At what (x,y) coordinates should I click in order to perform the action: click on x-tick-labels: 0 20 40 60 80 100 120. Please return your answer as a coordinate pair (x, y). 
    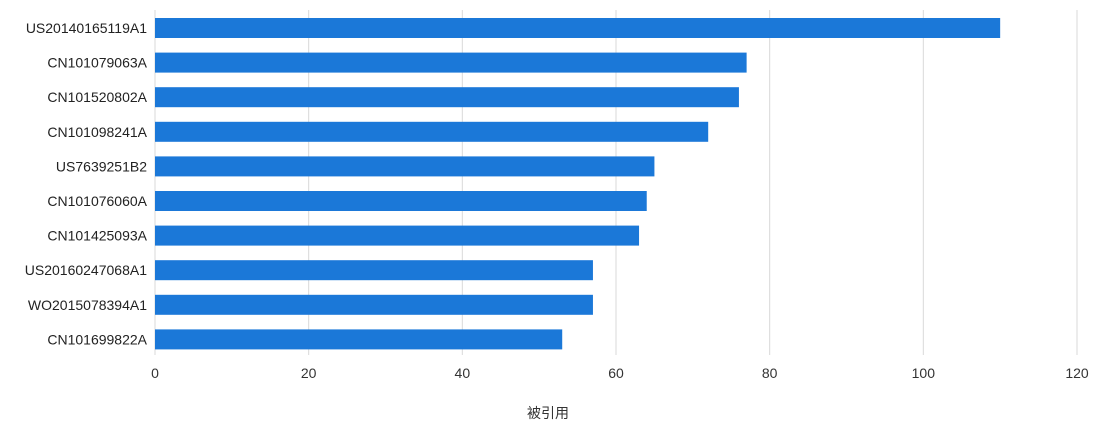
    Looking at the image, I should click on (620, 373).